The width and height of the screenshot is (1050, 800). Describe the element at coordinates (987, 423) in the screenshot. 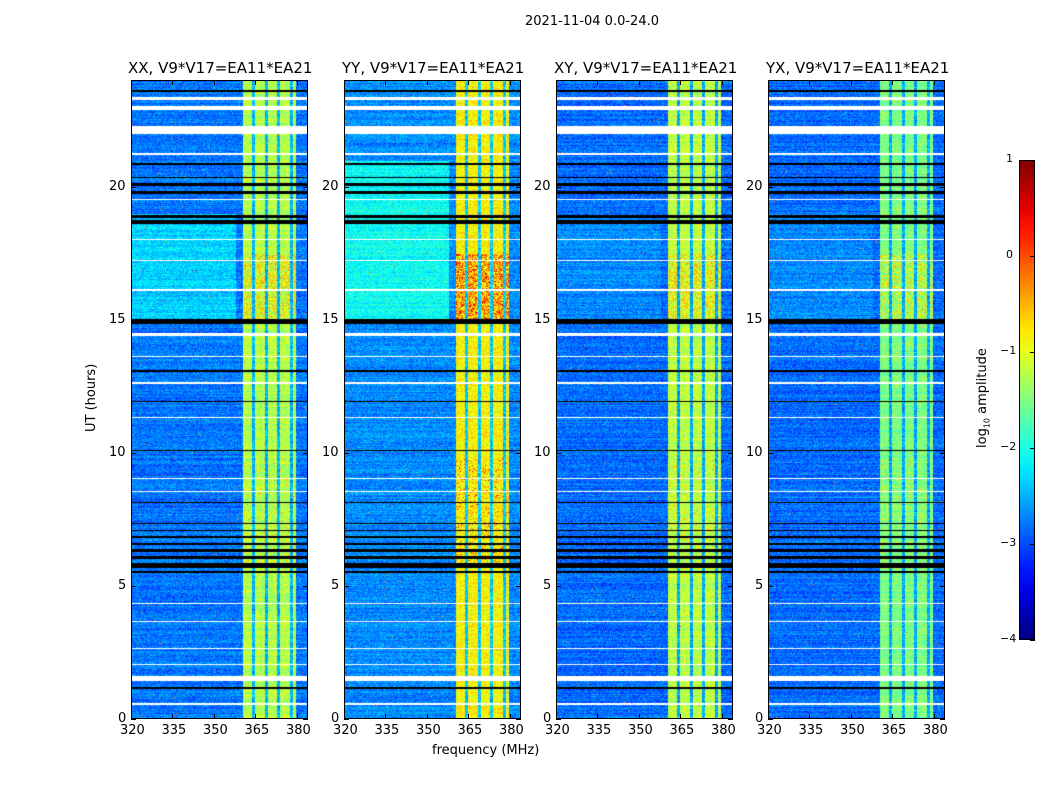

I see `colorbar-label-sub: 10` at that location.